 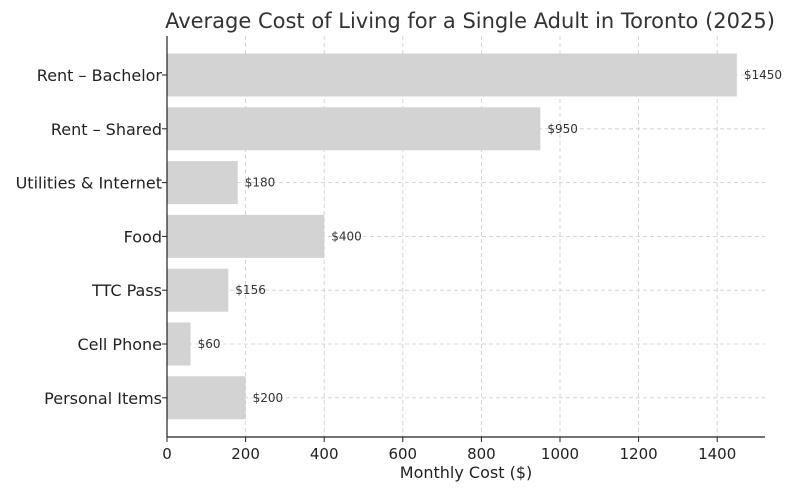 What do you see at coordinates (717, 454) in the screenshot?
I see `x-tick-label: 1400` at bounding box center [717, 454].